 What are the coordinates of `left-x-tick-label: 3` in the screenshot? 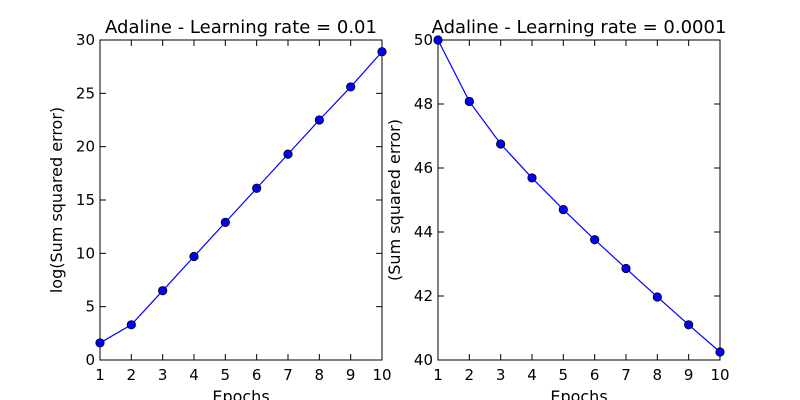 It's located at (163, 375).